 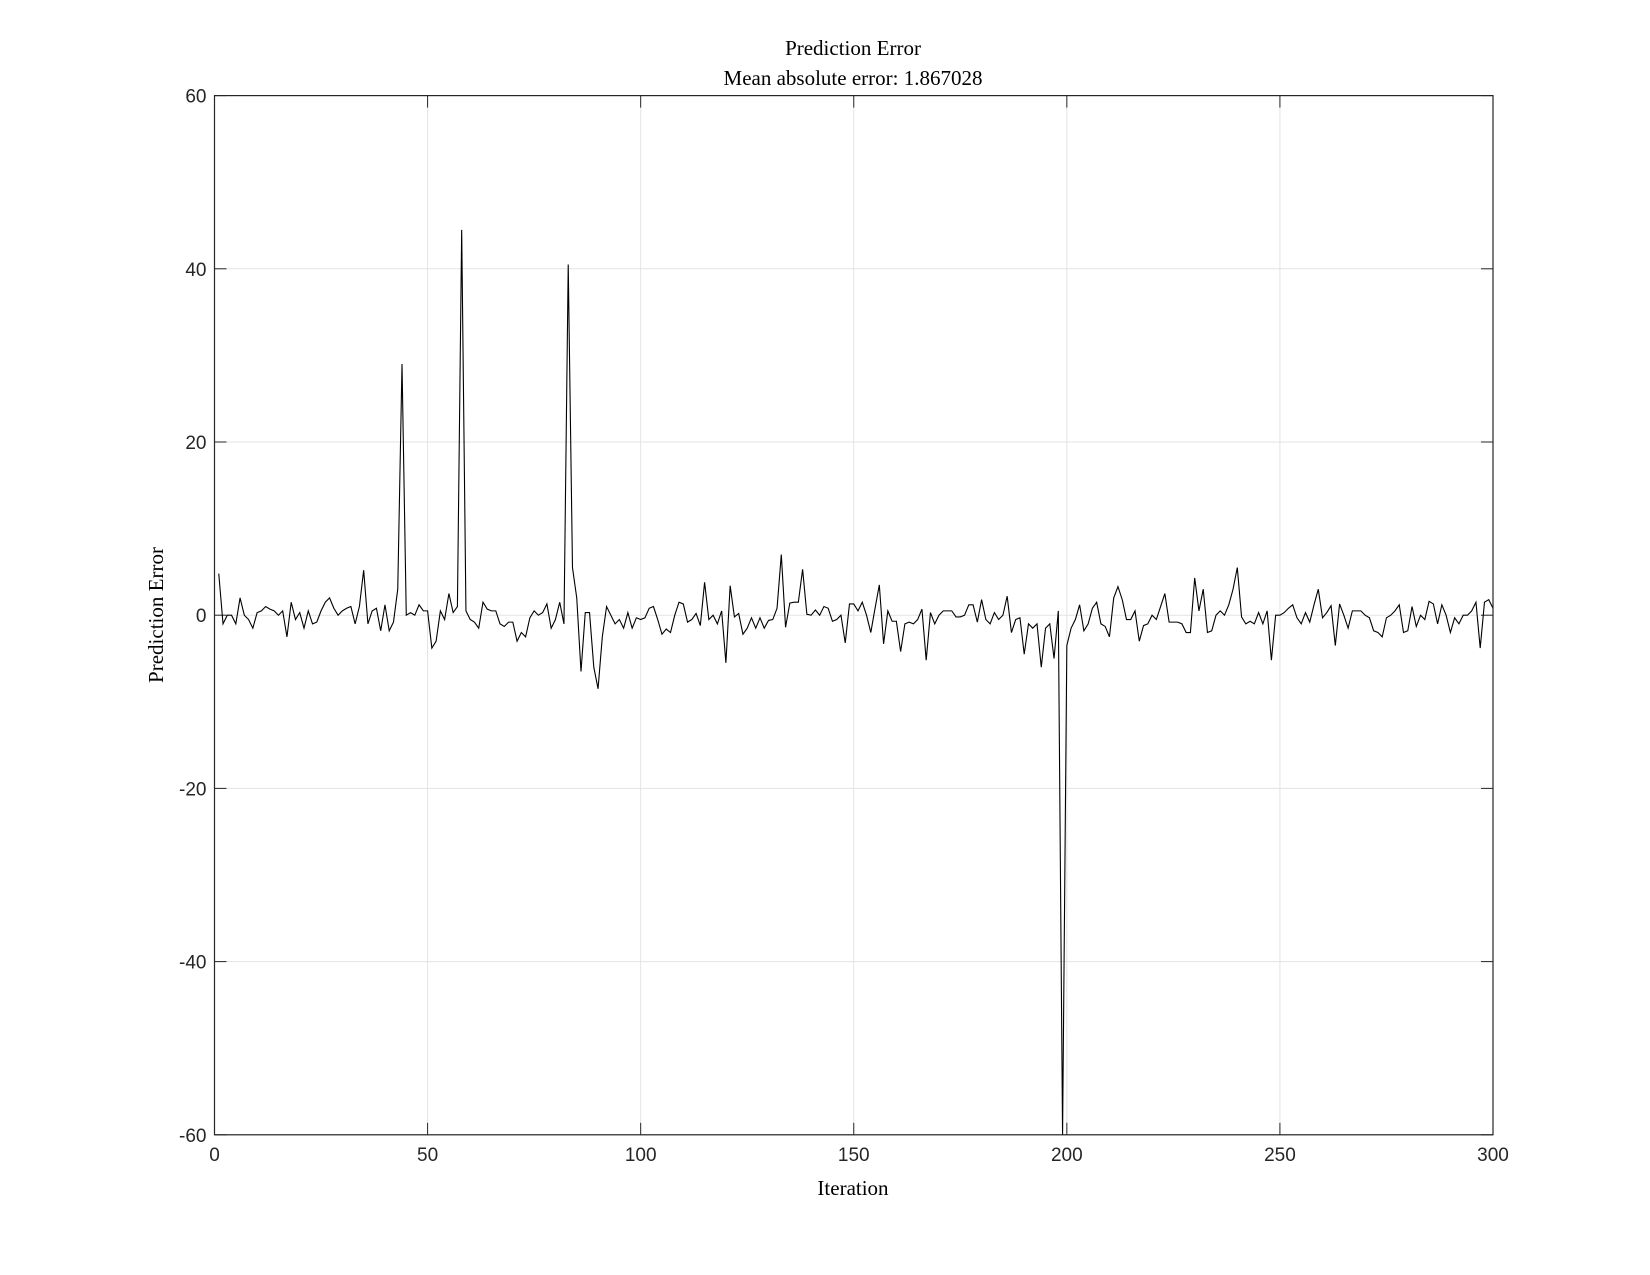 I want to click on chart-subtitle: Mean absolute error: 1.867028, so click(x=853, y=78).